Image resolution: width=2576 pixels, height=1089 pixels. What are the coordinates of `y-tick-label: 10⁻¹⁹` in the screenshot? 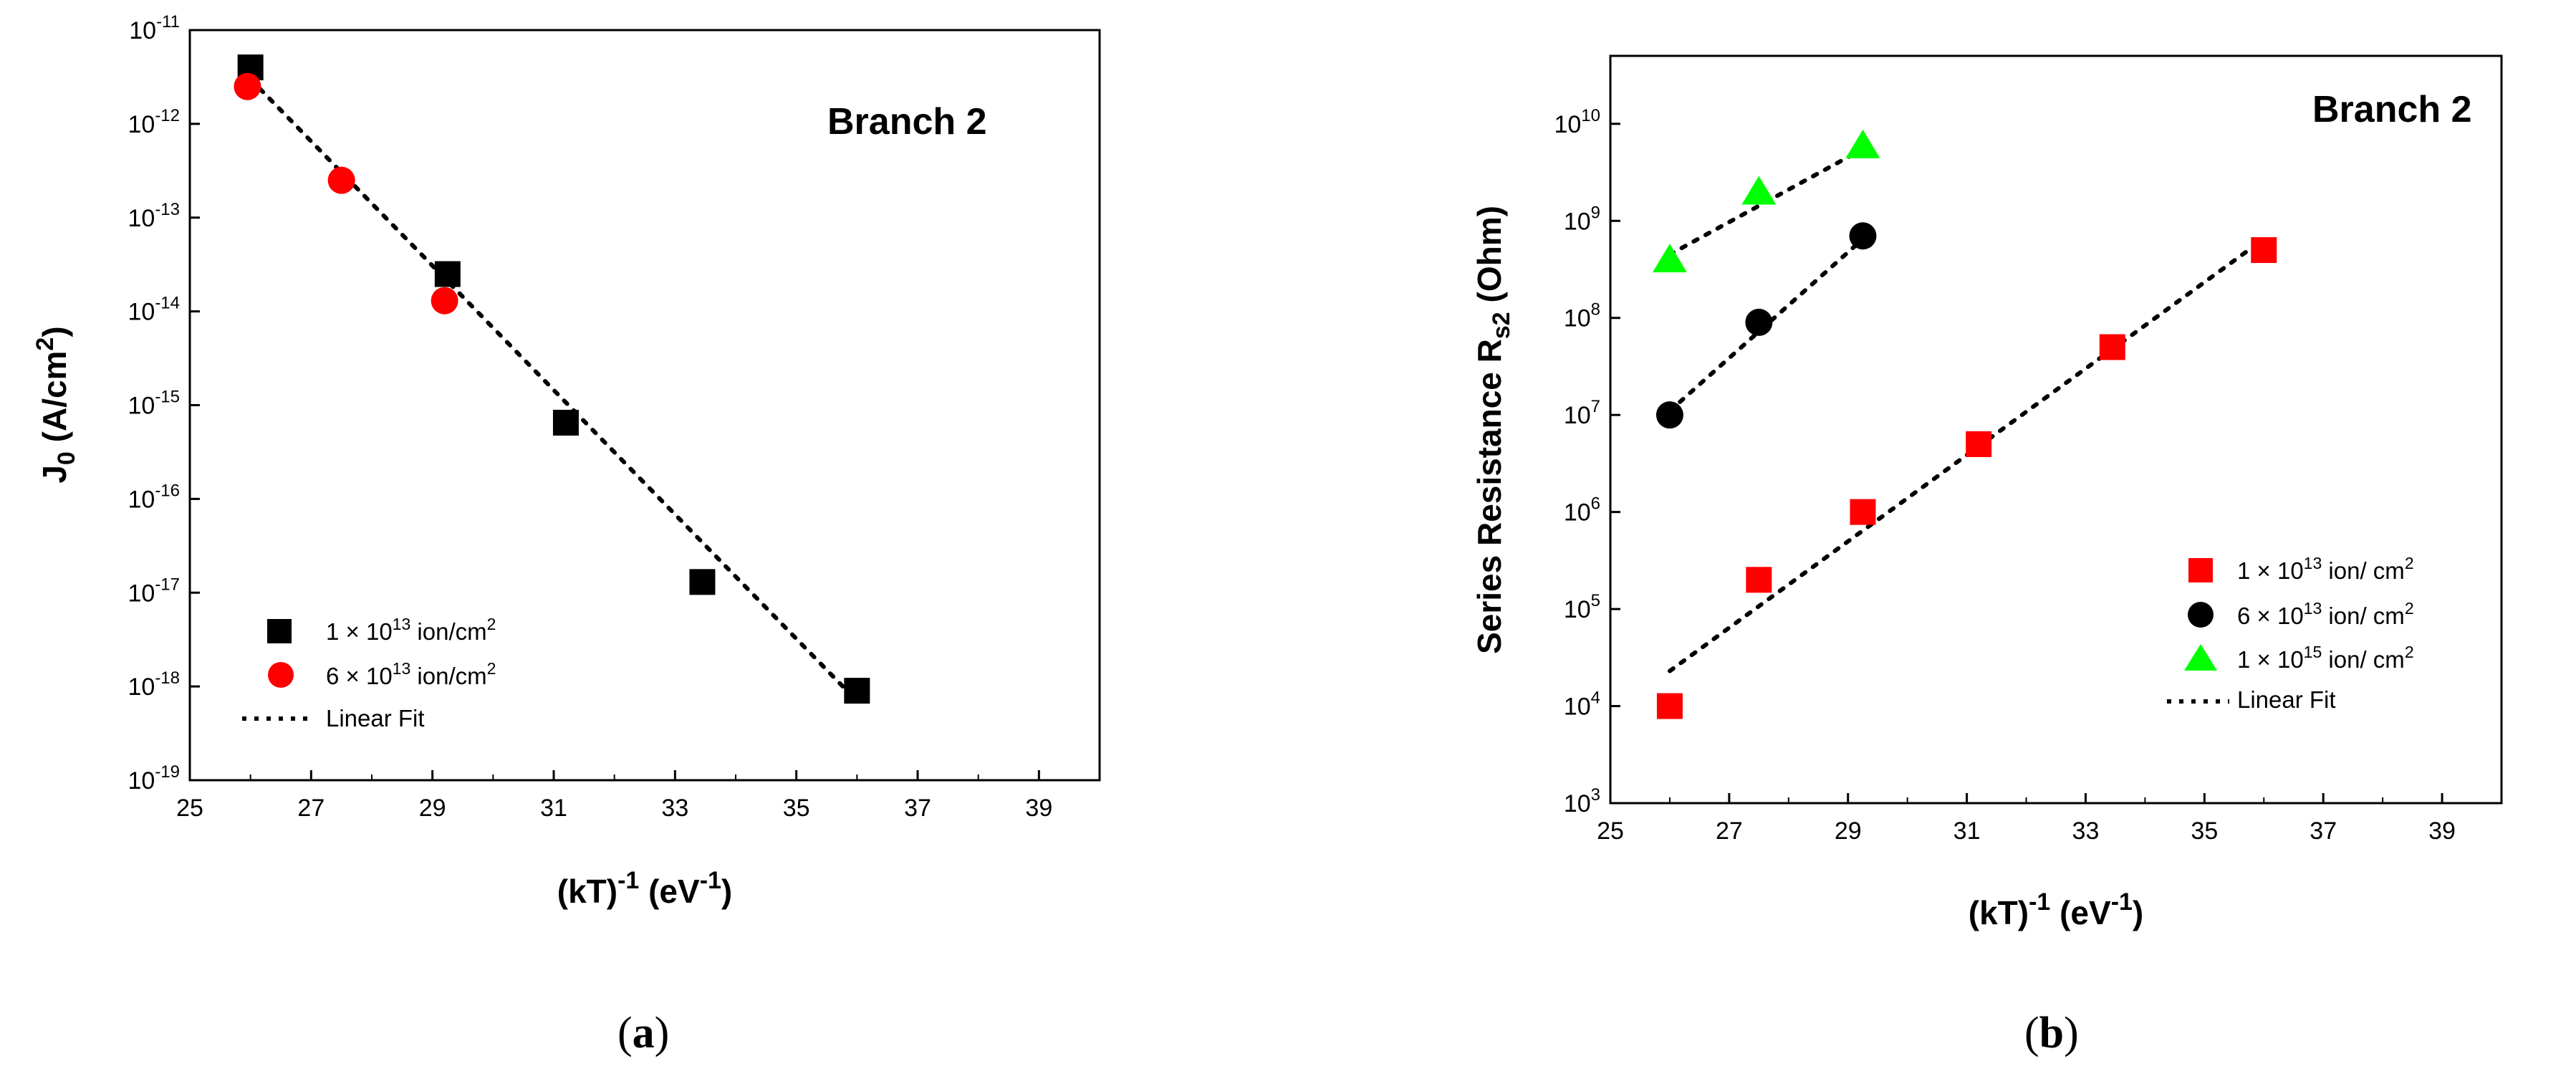 It's located at (154, 778).